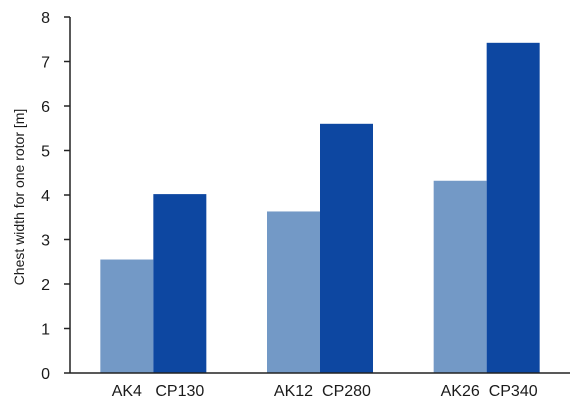  I want to click on bar-ak26, so click(460, 276).